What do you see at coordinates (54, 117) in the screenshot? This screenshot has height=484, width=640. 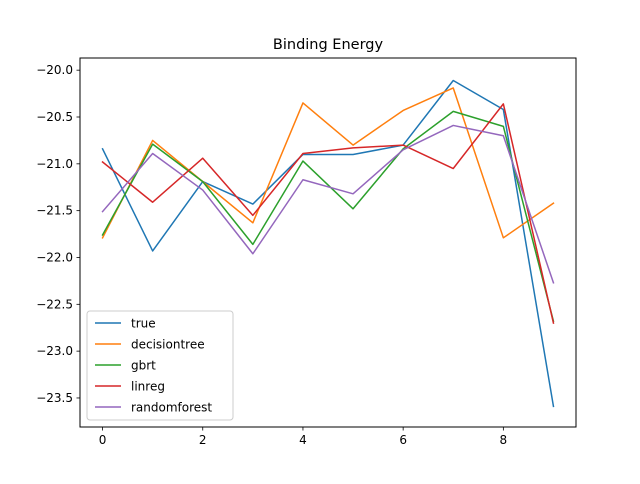 I see `y-tick-label: −20.5` at bounding box center [54, 117].